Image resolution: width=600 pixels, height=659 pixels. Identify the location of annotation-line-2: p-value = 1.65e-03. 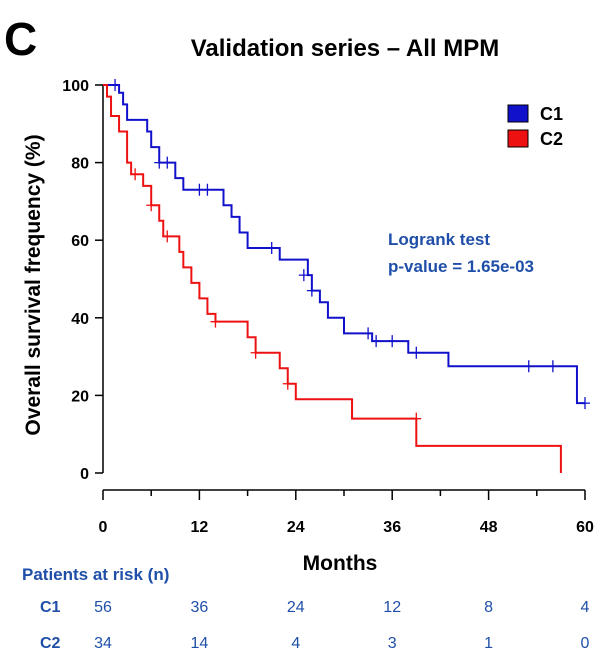
(461, 266).